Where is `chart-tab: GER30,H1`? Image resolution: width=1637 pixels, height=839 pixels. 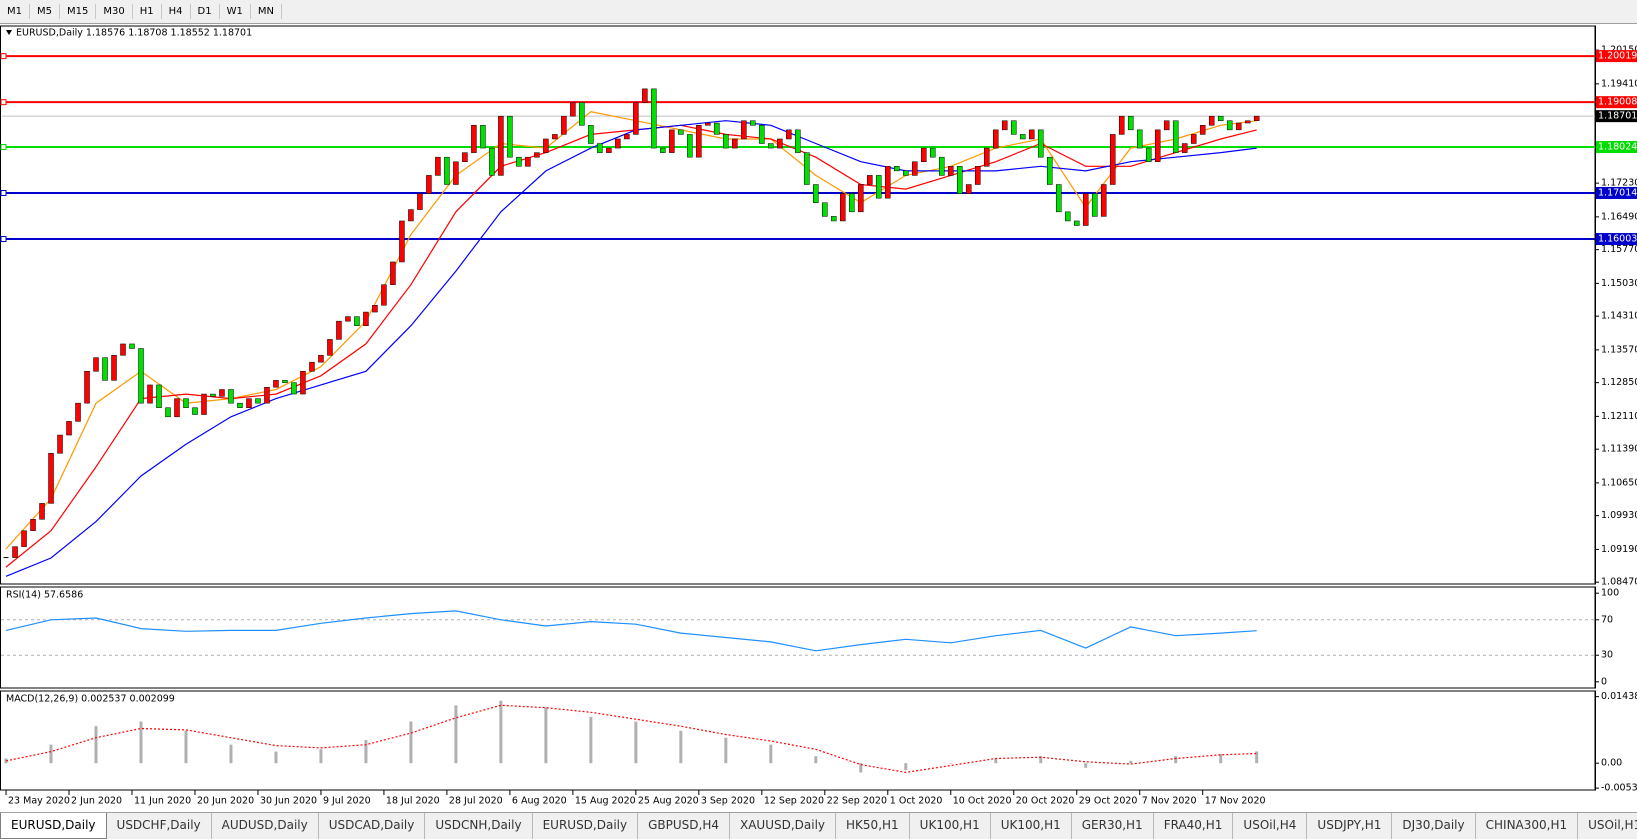
chart-tab: GER30,H1 is located at coordinates (1113, 826).